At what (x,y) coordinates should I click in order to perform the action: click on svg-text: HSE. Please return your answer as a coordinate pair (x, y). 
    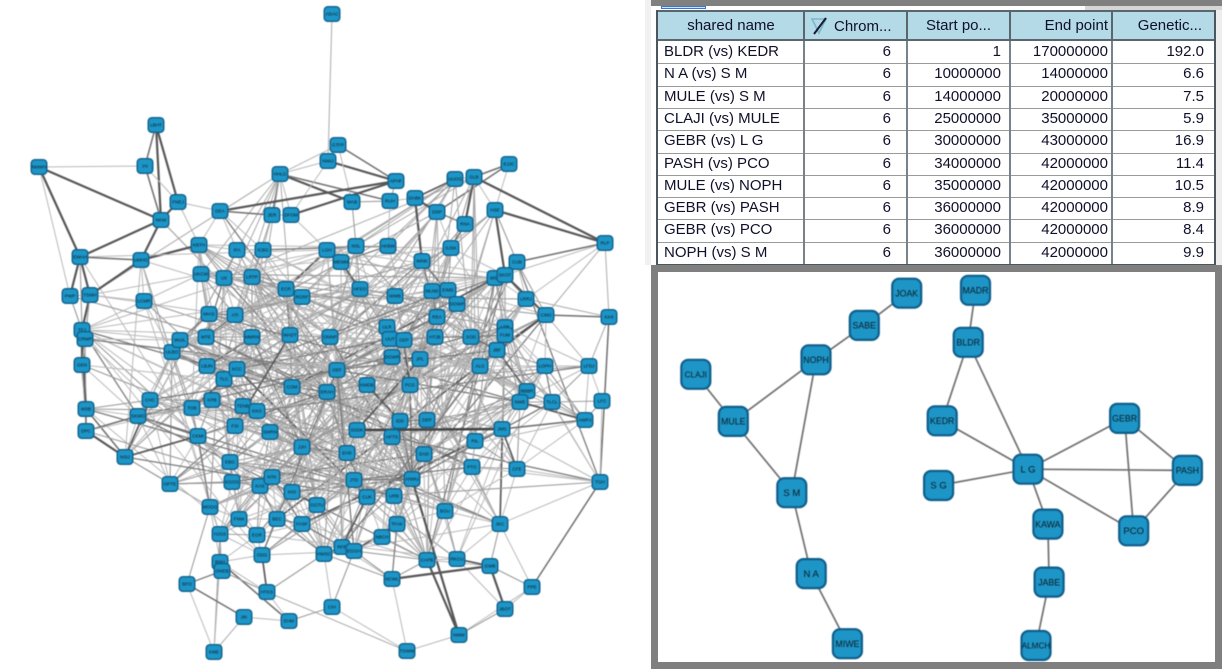
    Looking at the image, I should click on (494, 210).